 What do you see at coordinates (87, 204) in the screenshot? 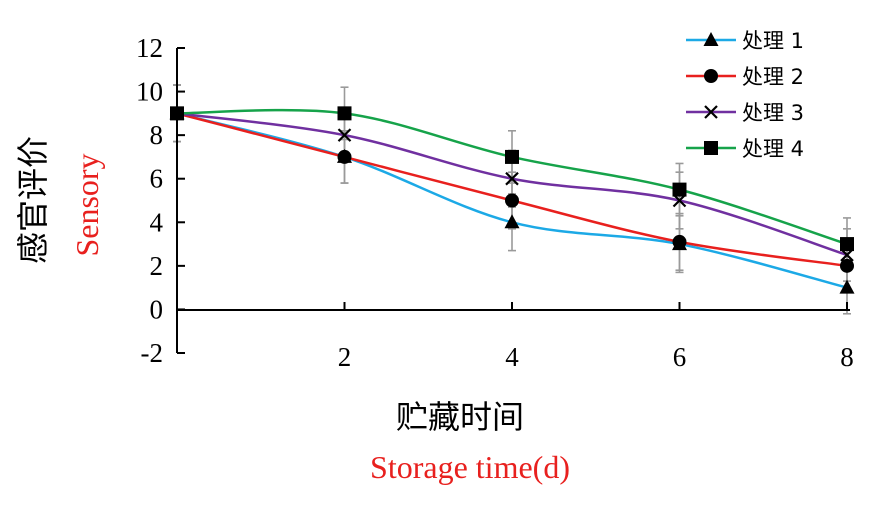
I see `y-axis-title-en: Sensory` at bounding box center [87, 204].